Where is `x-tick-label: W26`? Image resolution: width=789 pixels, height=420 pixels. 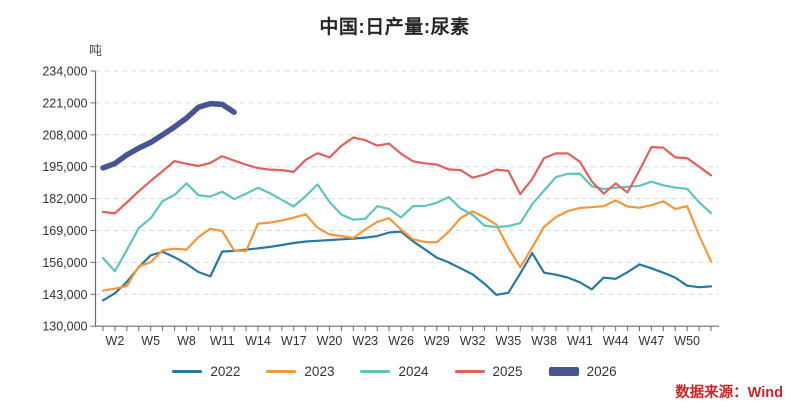
x-tick-label: W26 is located at coordinates (401, 341).